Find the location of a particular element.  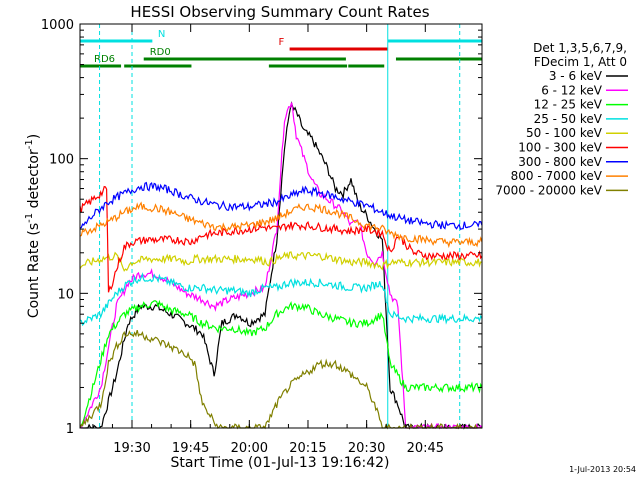

y-axis-label-mid: detector is located at coordinates (34, 181).